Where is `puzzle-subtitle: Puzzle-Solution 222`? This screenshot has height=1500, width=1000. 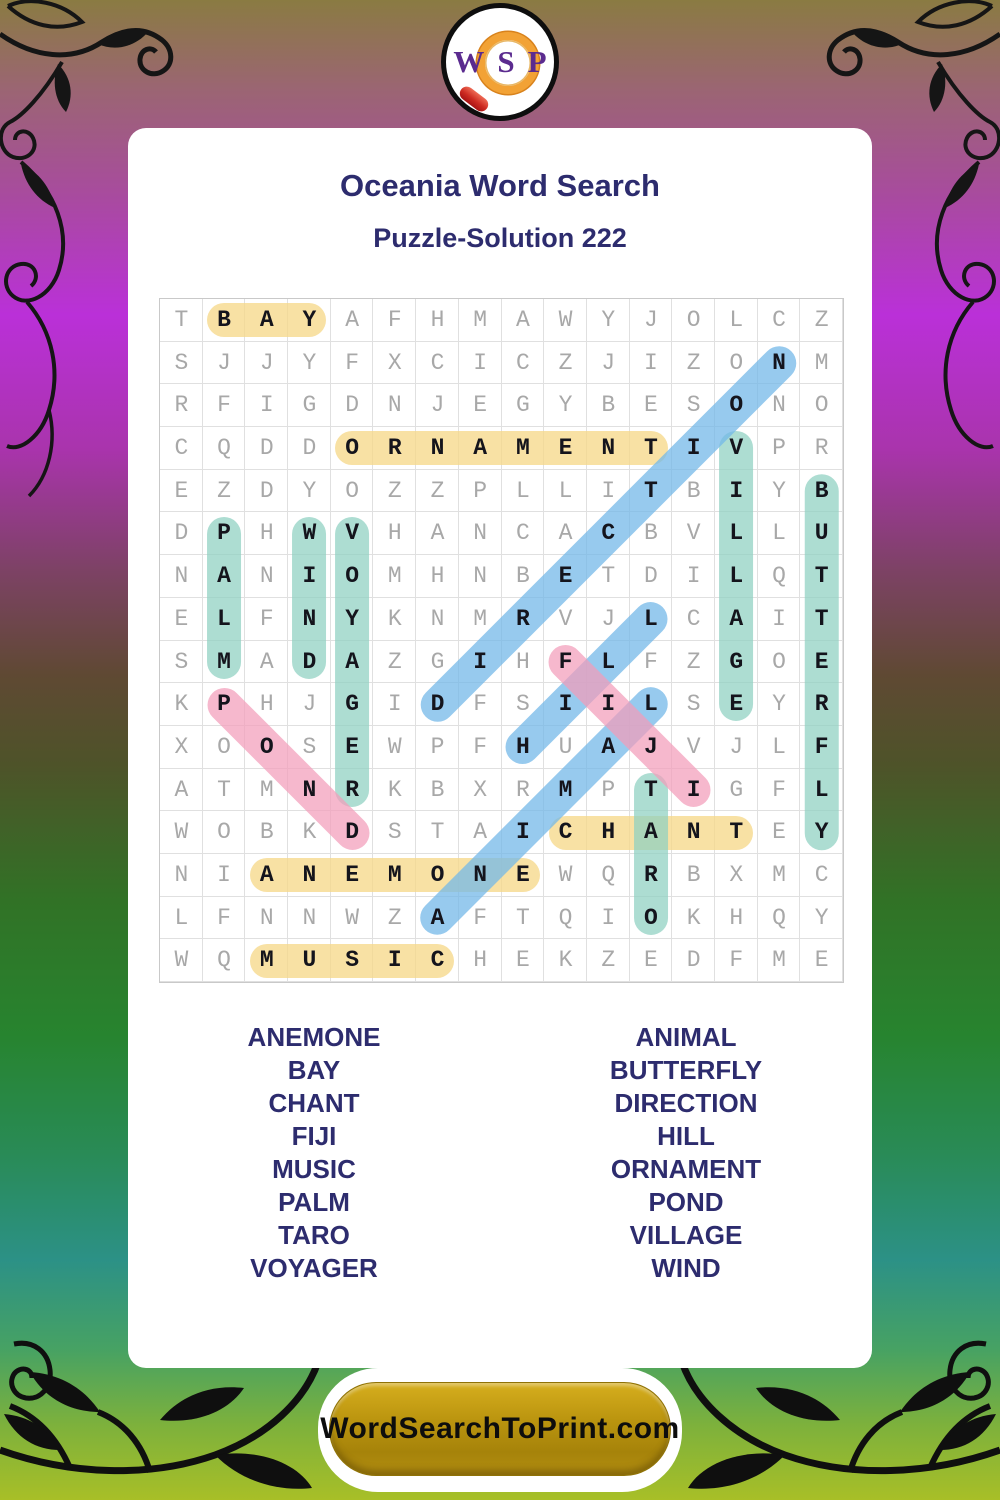 puzzle-subtitle: Puzzle-Solution 222 is located at coordinates (500, 238).